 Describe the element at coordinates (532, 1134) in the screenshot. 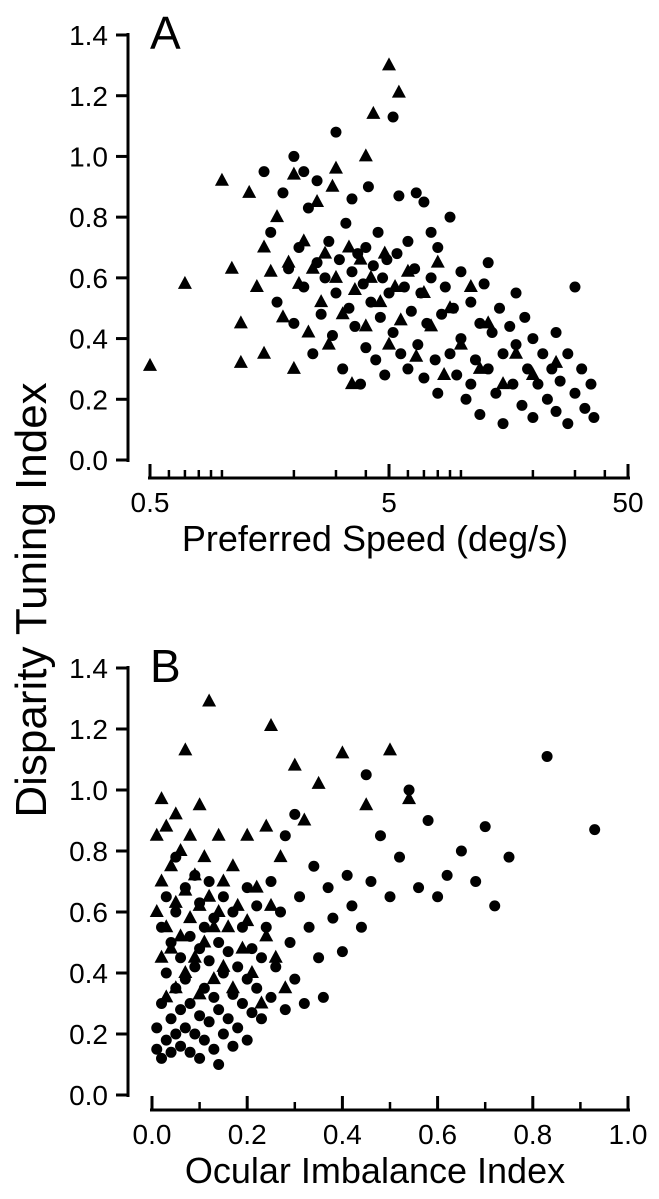

I see `x-tick-label: 0.8` at that location.